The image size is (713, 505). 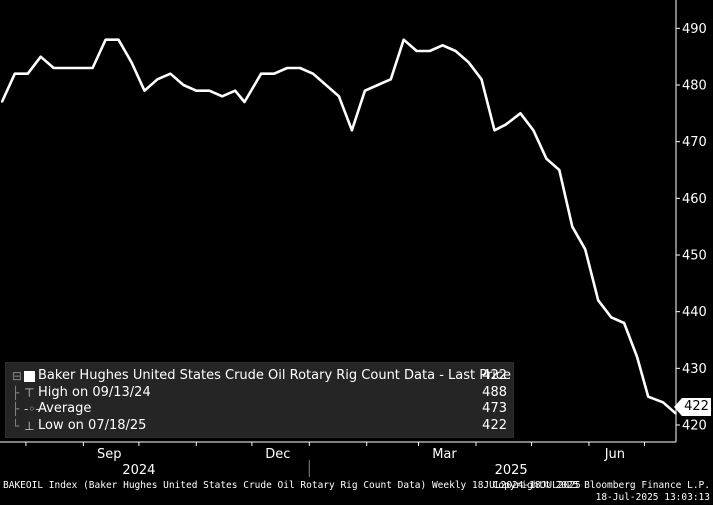 What do you see at coordinates (65, 408) in the screenshot?
I see `legend-average-label: Average` at bounding box center [65, 408].